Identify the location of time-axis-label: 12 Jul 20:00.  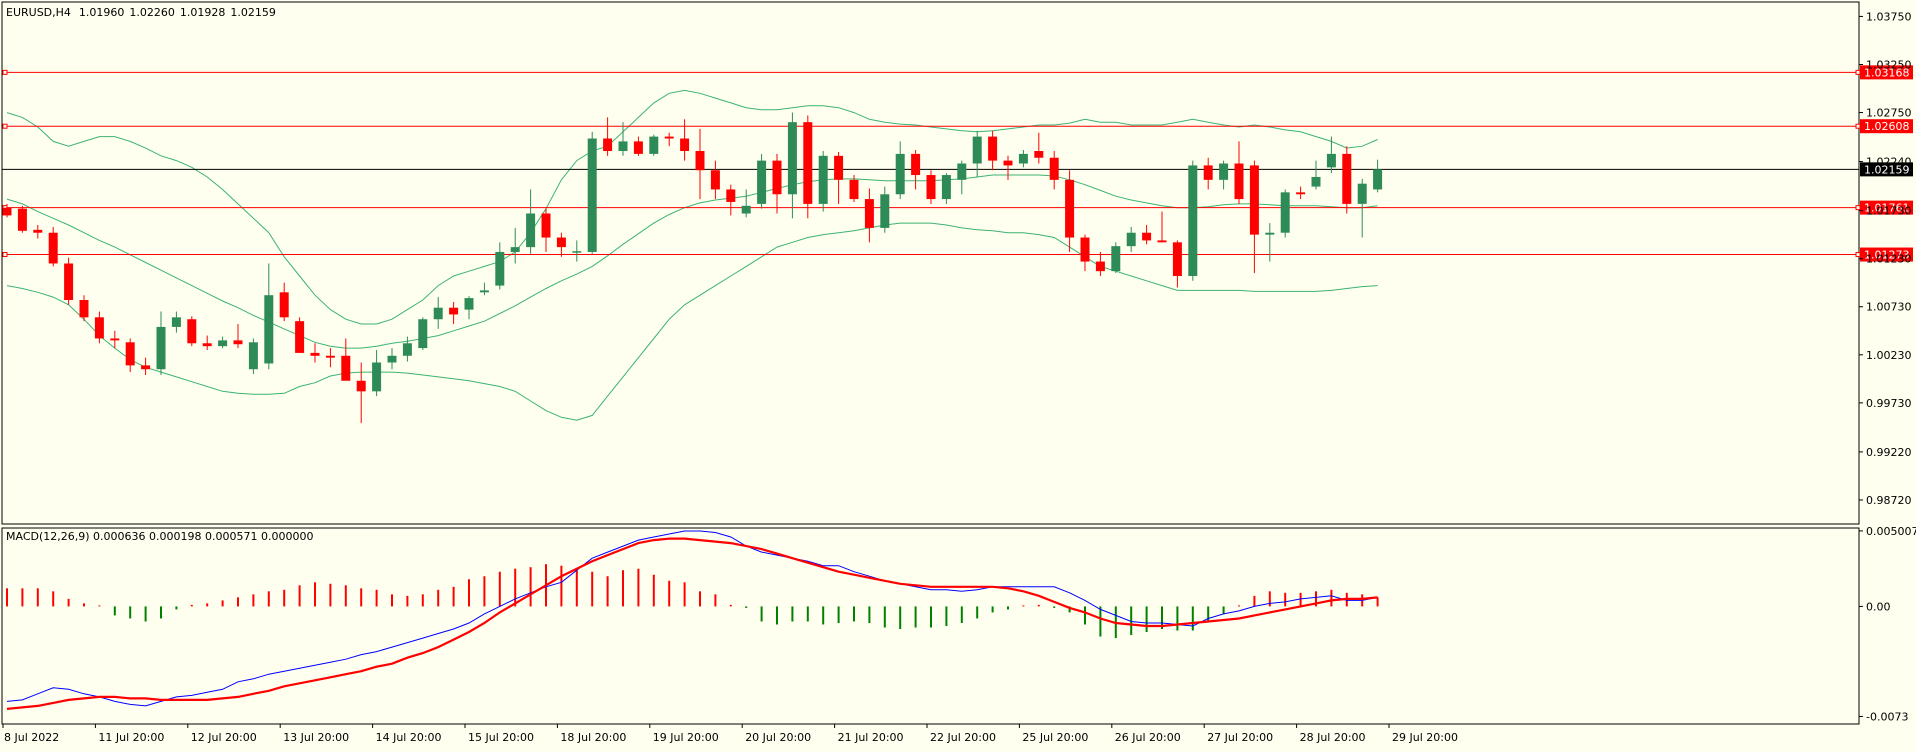
(224, 737).